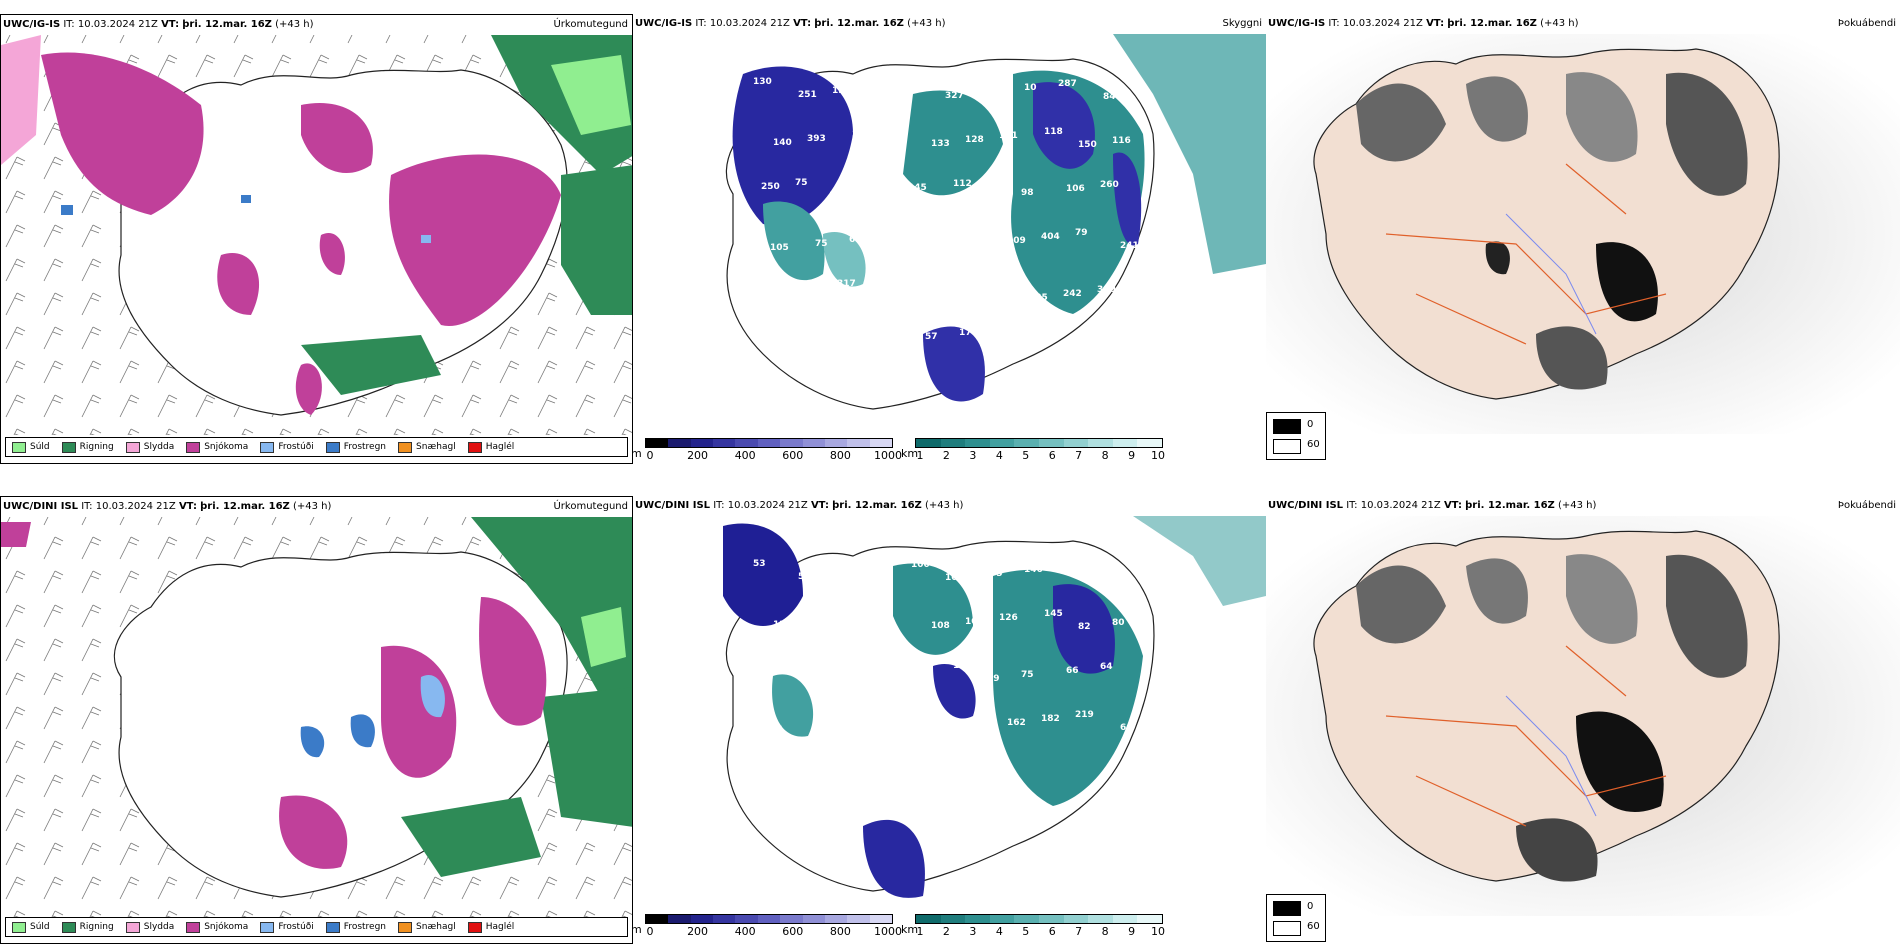 The width and height of the screenshot is (1900, 950). What do you see at coordinates (883, 192) in the screenshot?
I see `cloud-base-value: 159` at bounding box center [883, 192].